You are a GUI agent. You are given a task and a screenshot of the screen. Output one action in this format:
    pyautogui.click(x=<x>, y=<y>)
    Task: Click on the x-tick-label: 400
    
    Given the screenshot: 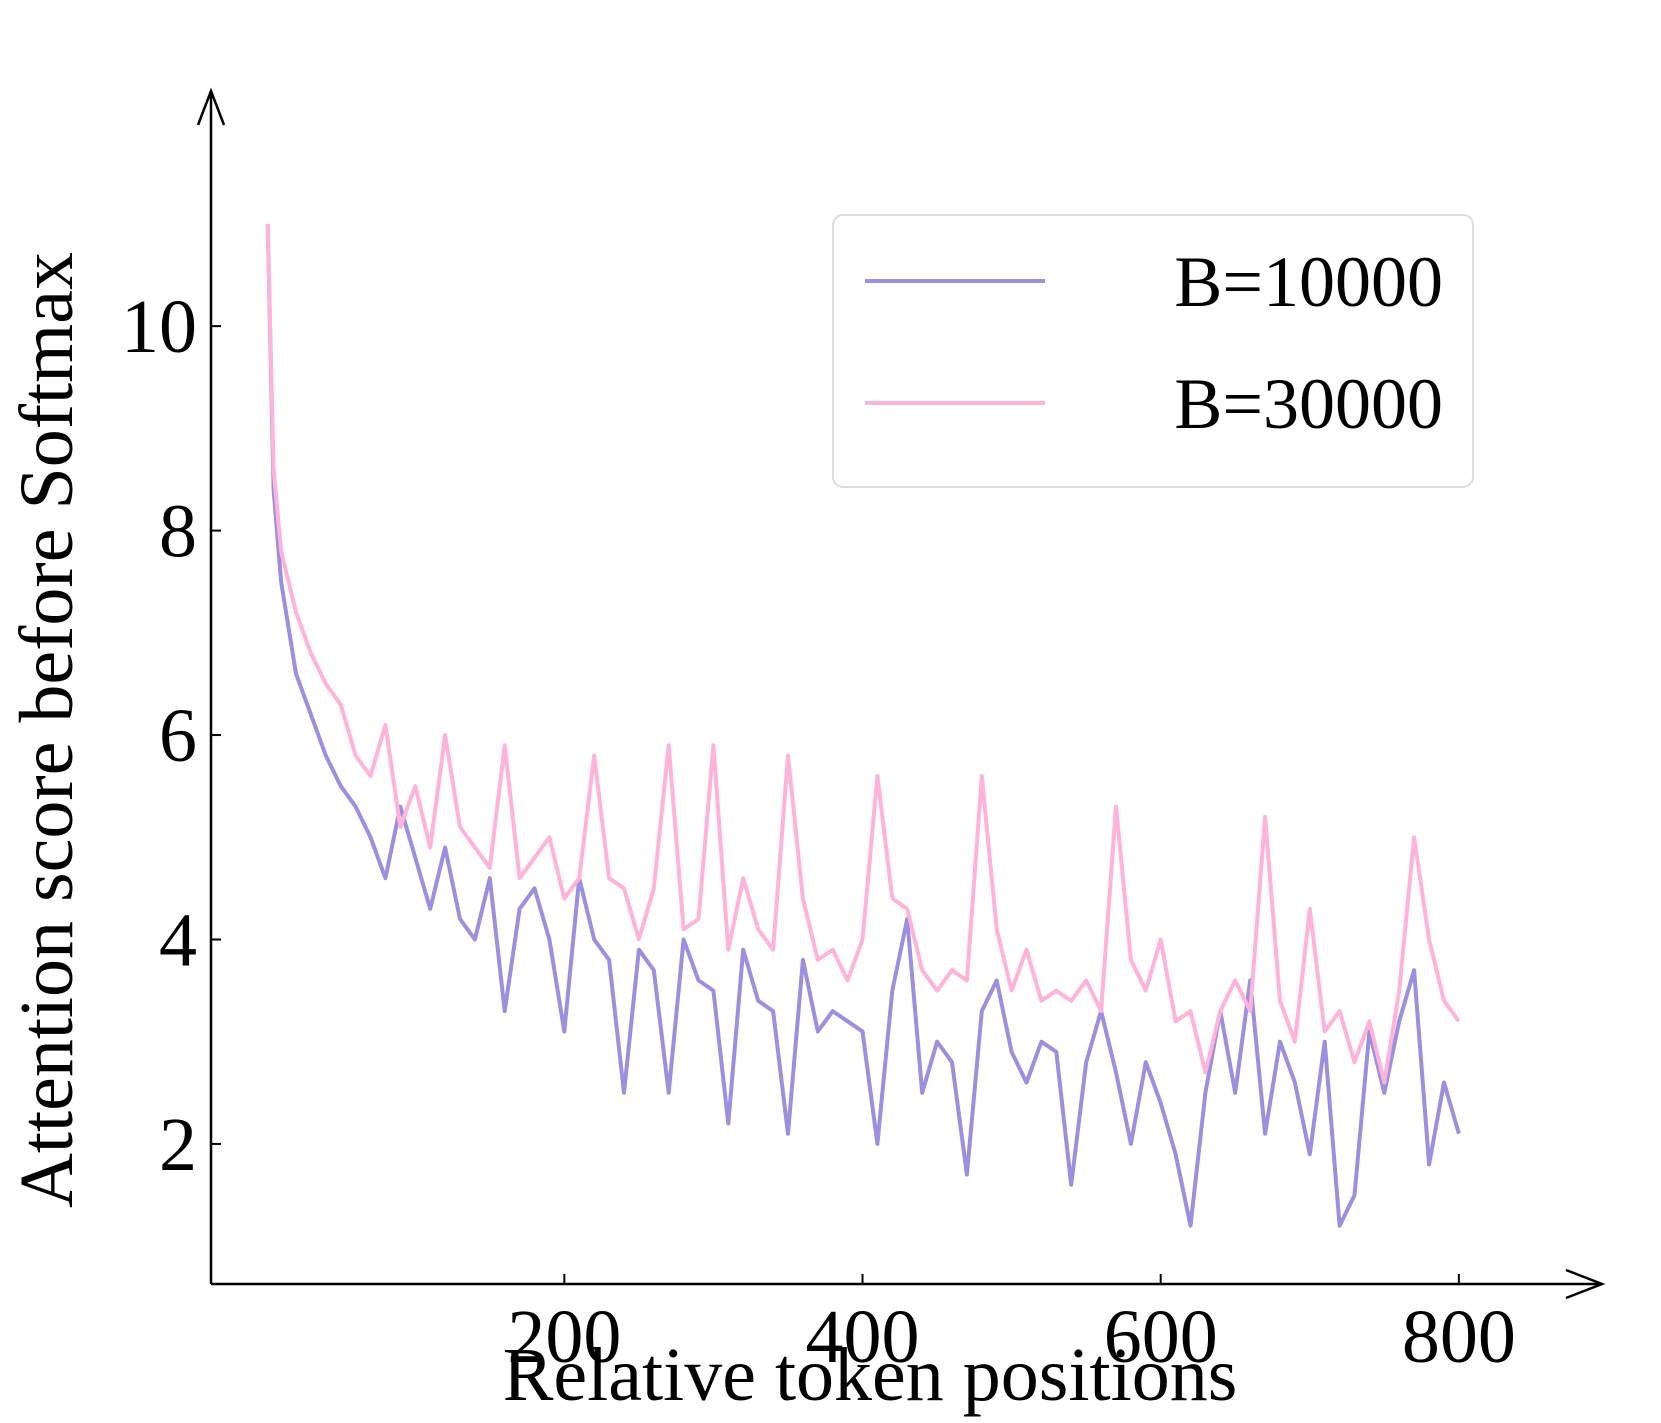 What is the action you would take?
    pyautogui.click(x=863, y=1337)
    